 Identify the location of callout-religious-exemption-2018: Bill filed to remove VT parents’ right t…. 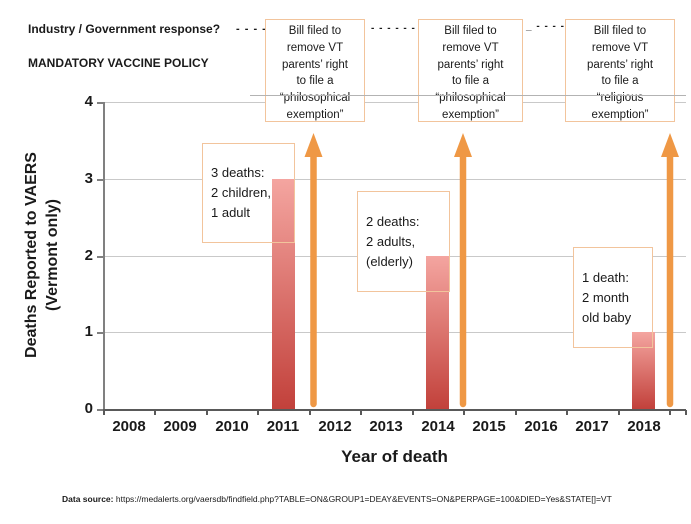
(620, 70).